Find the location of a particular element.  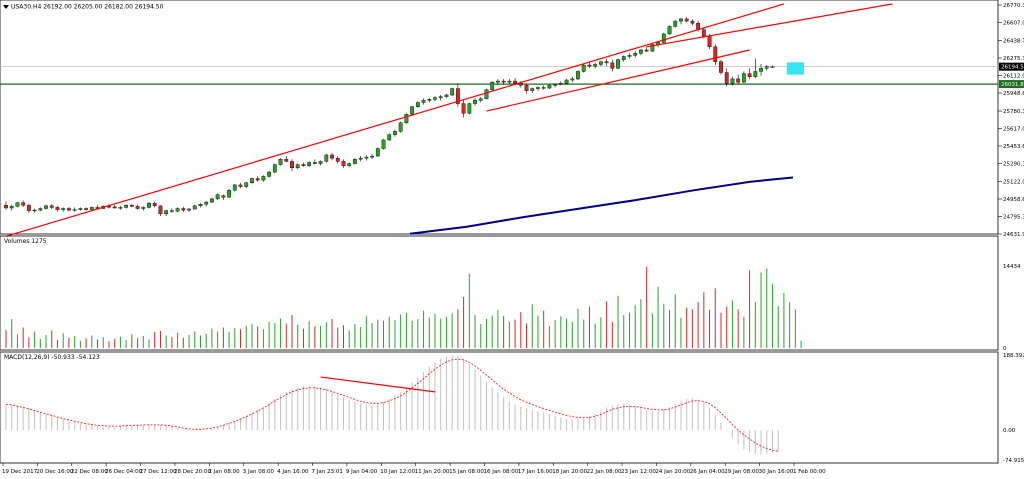

time-tick-label: 11 Jan 20:00 is located at coordinates (432, 472).